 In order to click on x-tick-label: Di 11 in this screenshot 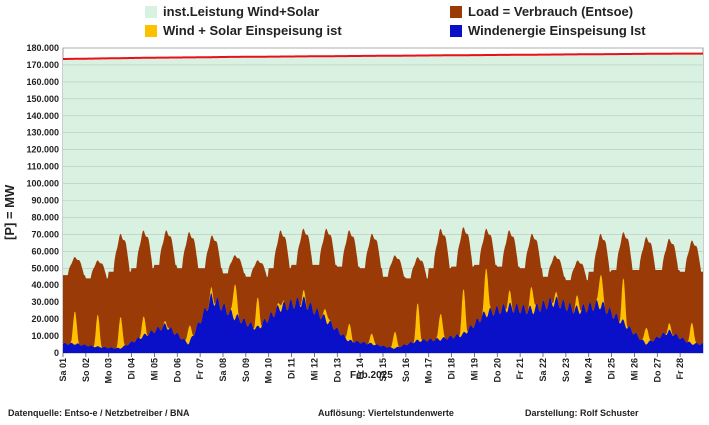, I will do `click(292, 368)`.